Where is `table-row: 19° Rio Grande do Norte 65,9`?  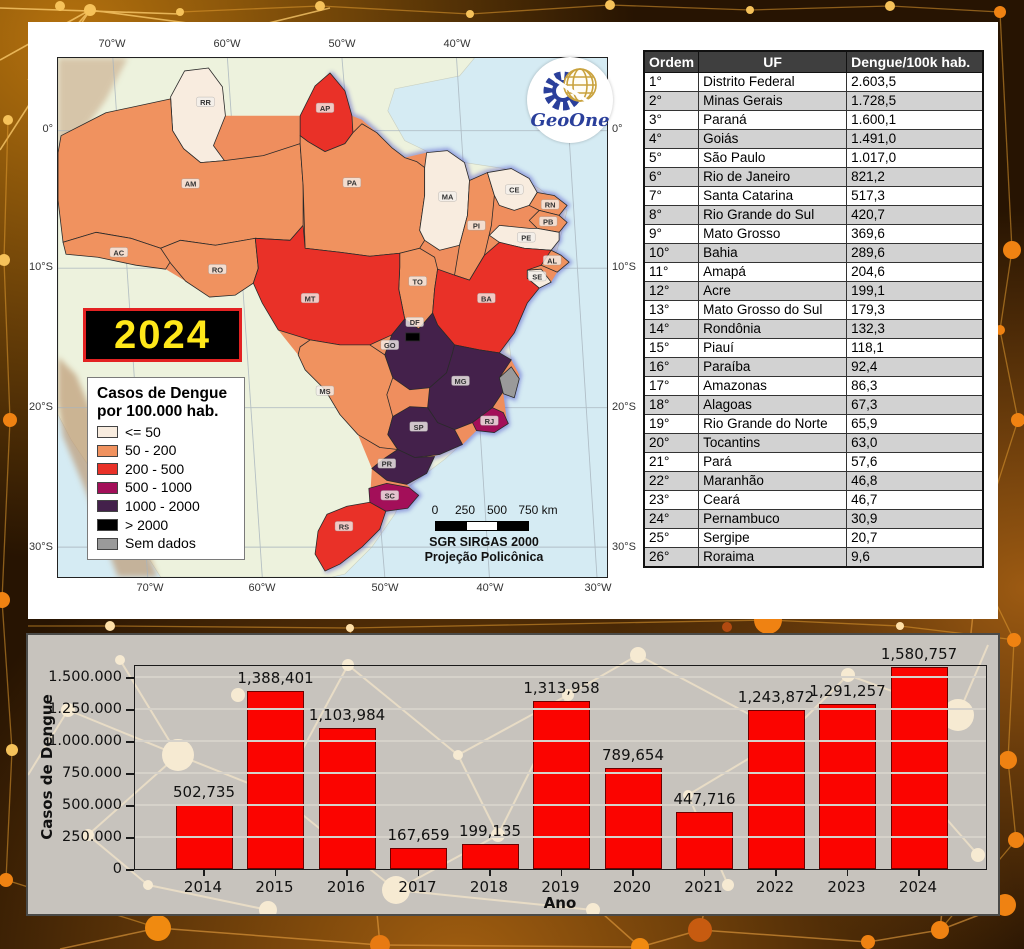 table-row: 19° Rio Grande do Norte 65,9 is located at coordinates (813, 423).